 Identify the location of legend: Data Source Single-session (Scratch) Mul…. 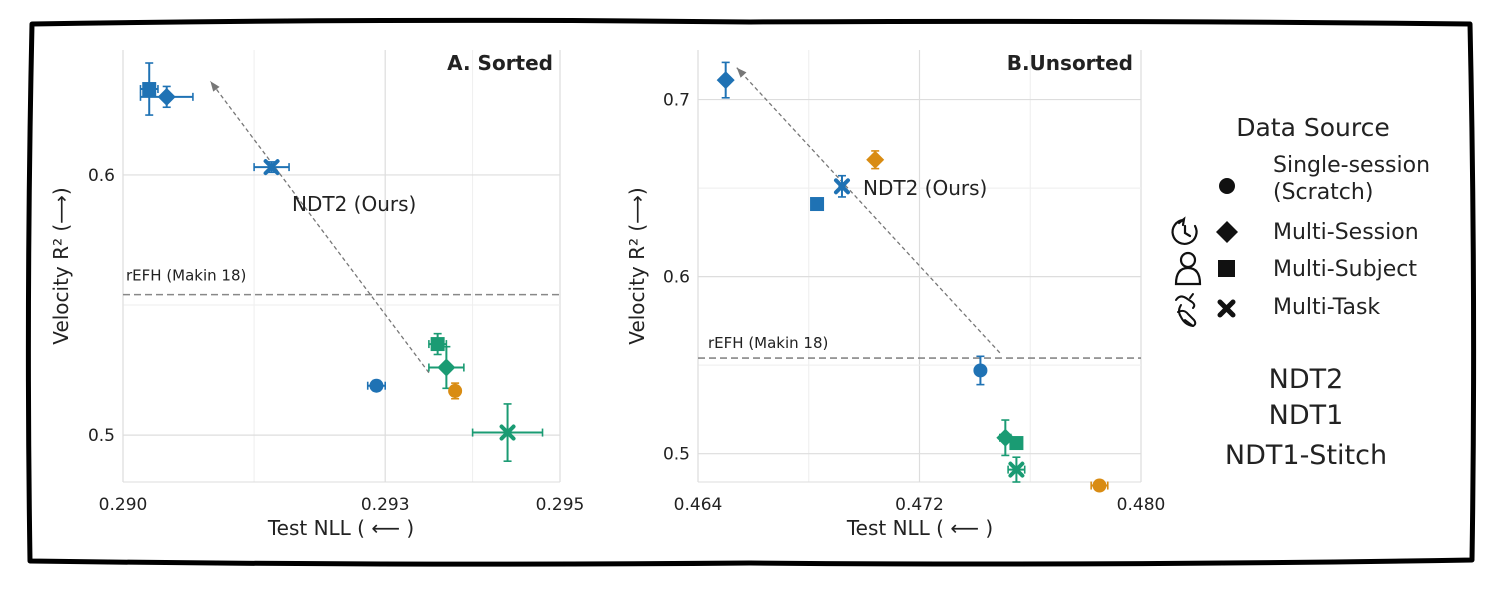
(1300, 292).